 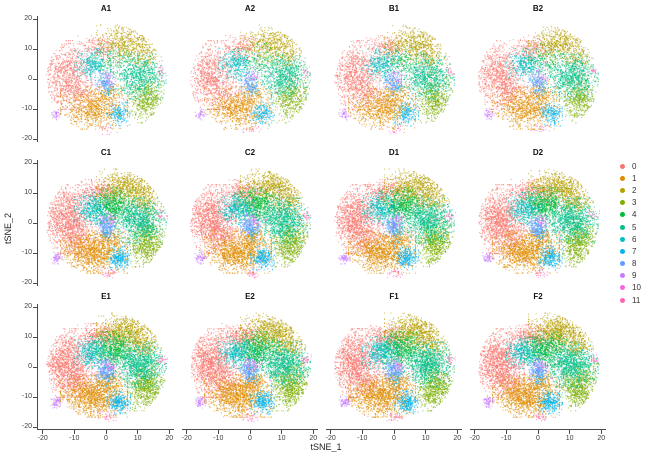 I want to click on legend-item-cluster-4: 4, so click(x=635, y=215).